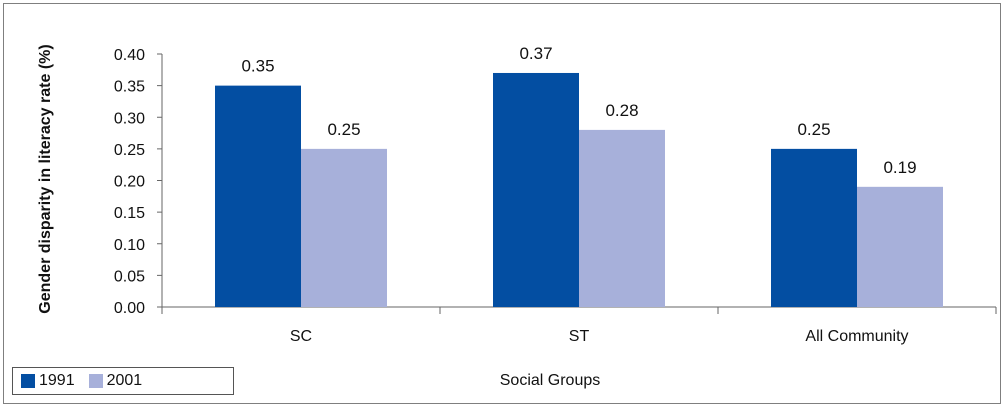 Image resolution: width=1005 pixels, height=408 pixels. Describe the element at coordinates (129, 276) in the screenshot. I see `y-tick-label: 0.05` at that location.